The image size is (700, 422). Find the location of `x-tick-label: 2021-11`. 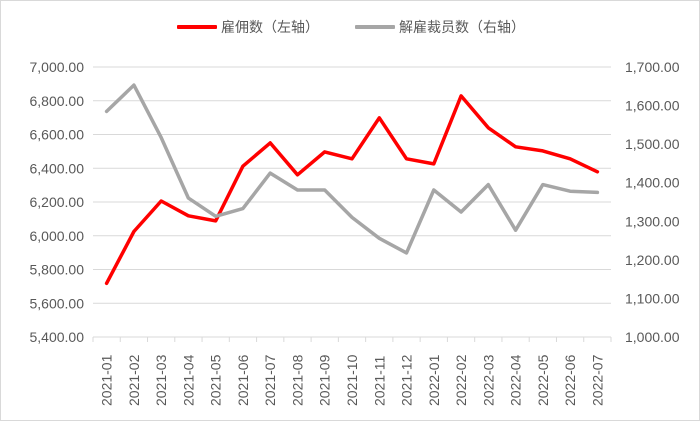

x-tick-label: 2021-11 is located at coordinates (379, 380).